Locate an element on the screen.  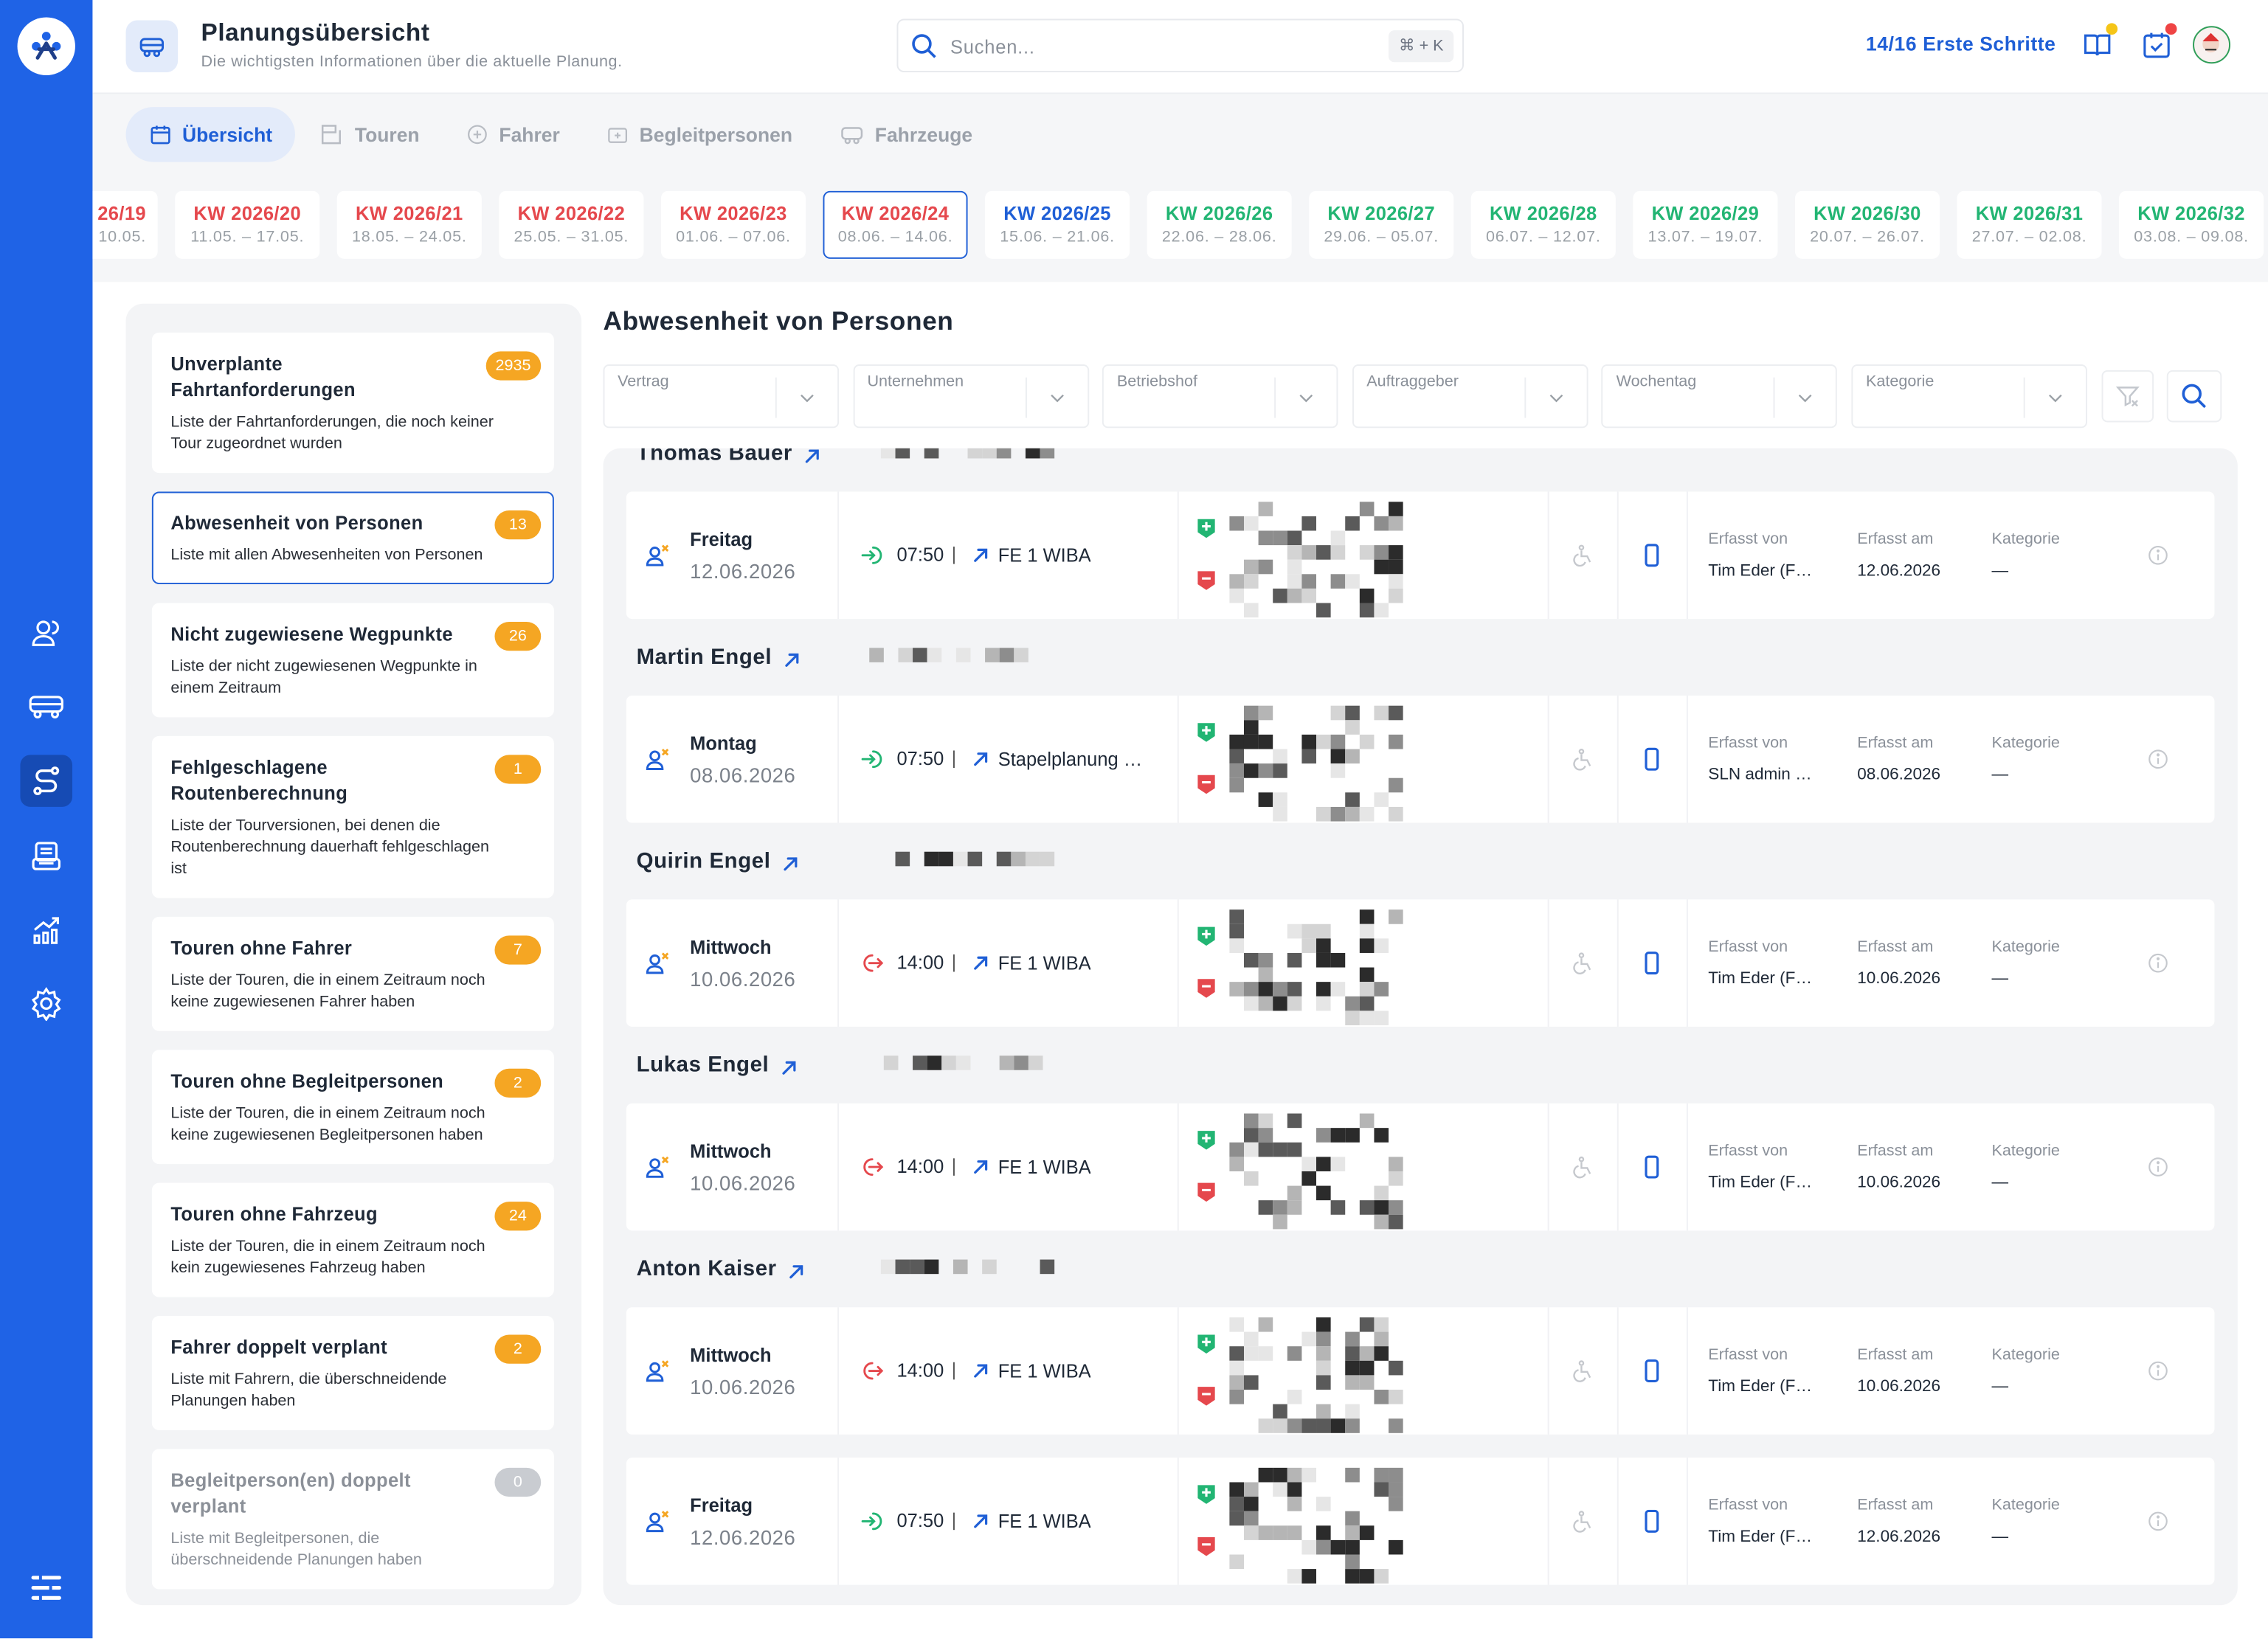
week-card: KW 2026/27 29.06. – 05.07. is located at coordinates (1381, 224).